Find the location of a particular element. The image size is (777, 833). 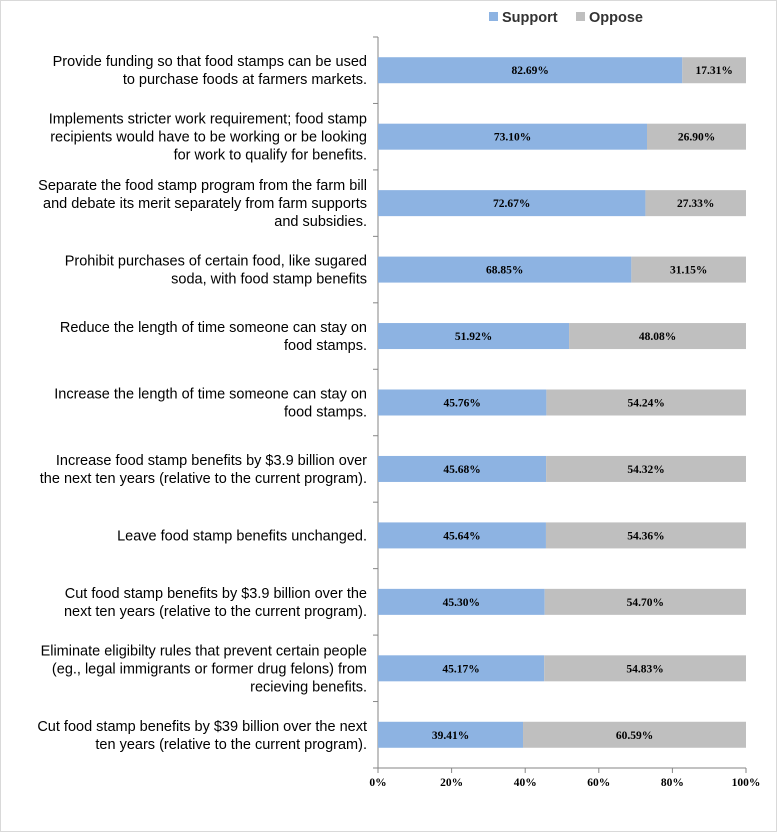

legend: Support Oppose is located at coordinates (566, 18).